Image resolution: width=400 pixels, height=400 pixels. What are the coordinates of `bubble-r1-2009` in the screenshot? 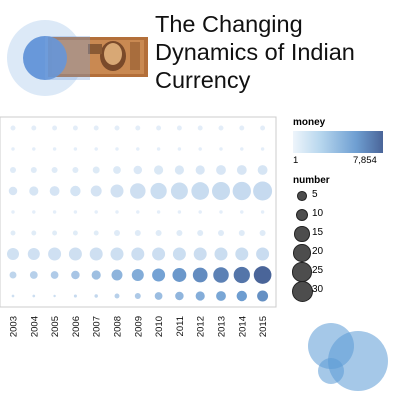 It's located at (138, 128).